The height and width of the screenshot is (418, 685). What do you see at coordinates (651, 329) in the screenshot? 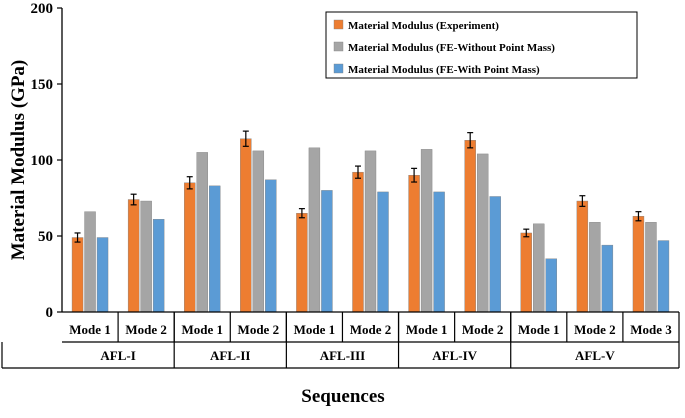
I see `mode-label: Mode 3` at bounding box center [651, 329].